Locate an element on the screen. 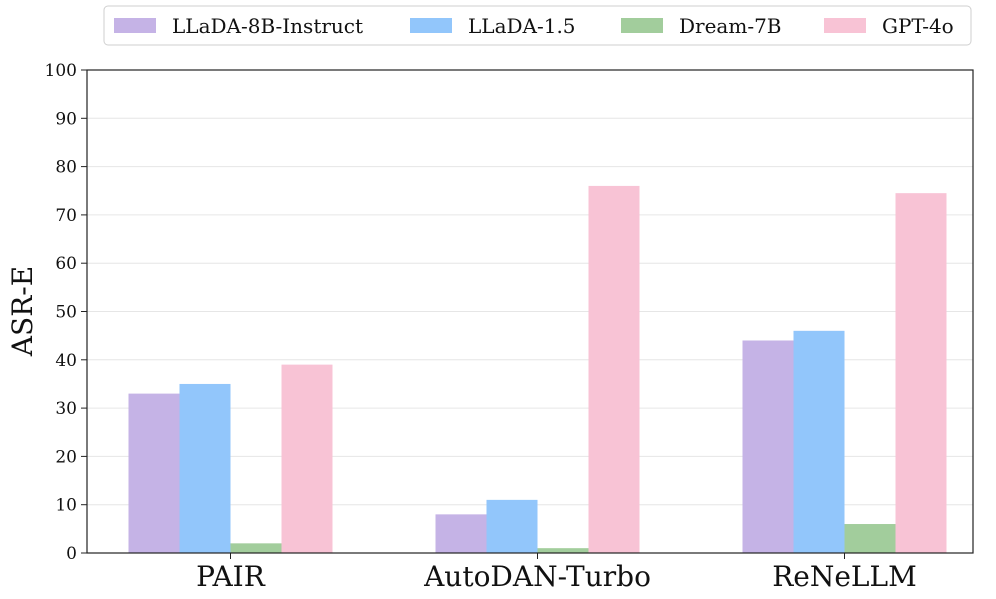 The height and width of the screenshot is (599, 996). bar-dream-7b-pair is located at coordinates (256, 548).